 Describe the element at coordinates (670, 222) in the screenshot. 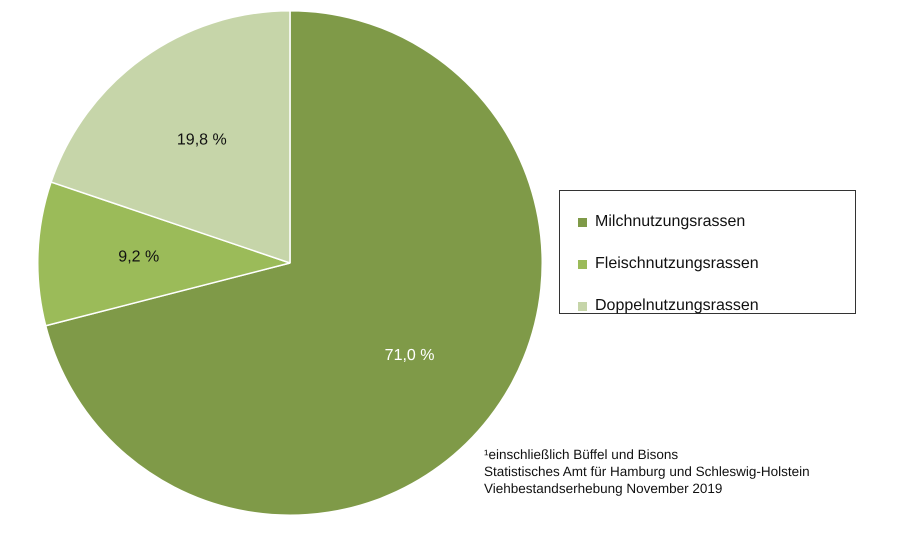

I see `legend-label: Milchnutzungsrassen` at that location.